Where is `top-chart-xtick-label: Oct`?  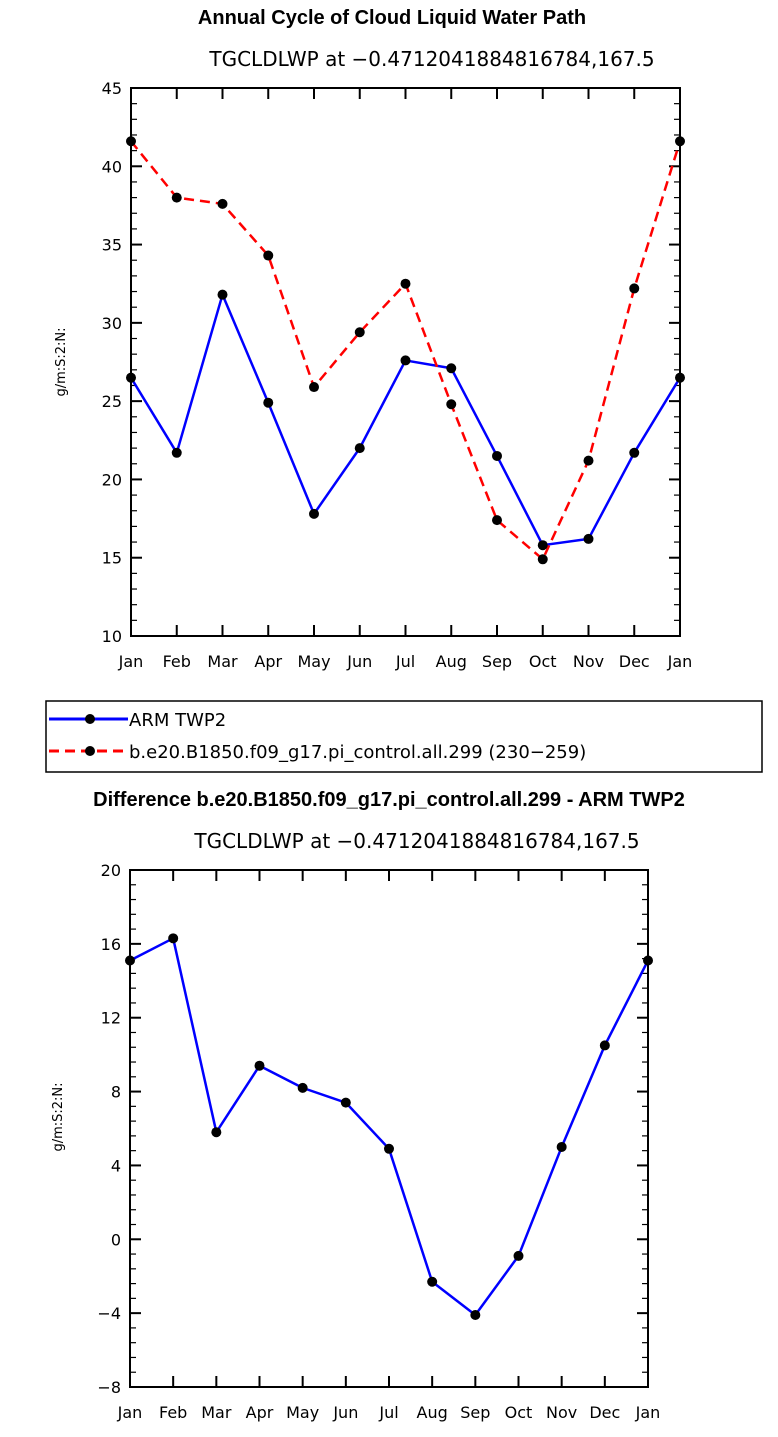 top-chart-xtick-label: Oct is located at coordinates (543, 661).